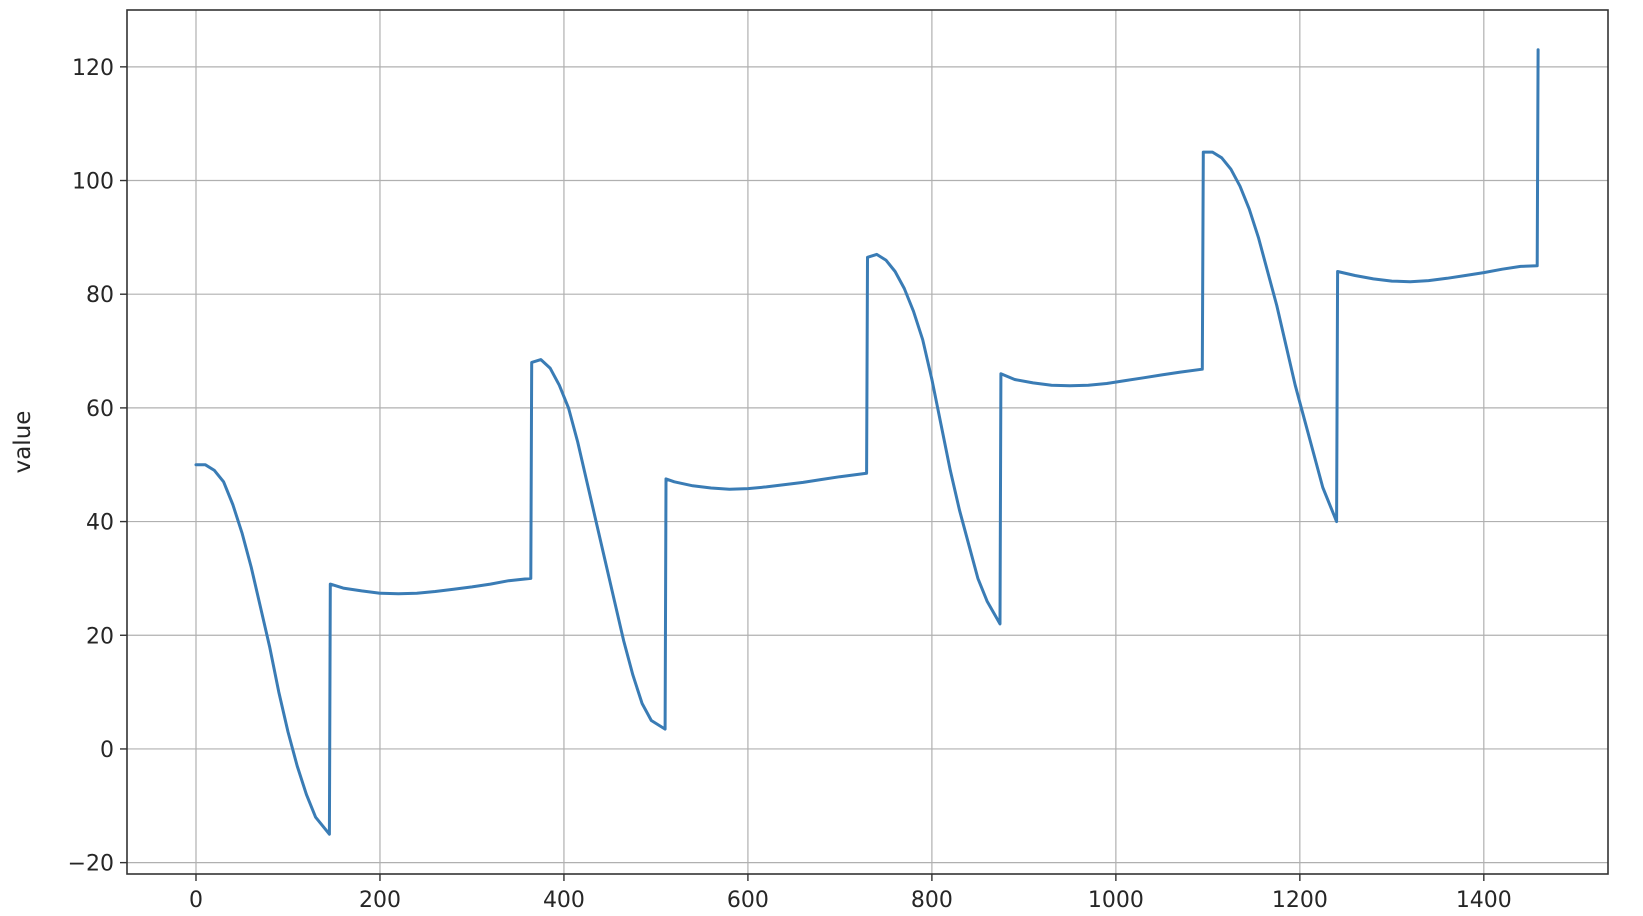 The width and height of the screenshot is (1643, 916). What do you see at coordinates (196, 899) in the screenshot?
I see `x-tick-label: 0` at bounding box center [196, 899].